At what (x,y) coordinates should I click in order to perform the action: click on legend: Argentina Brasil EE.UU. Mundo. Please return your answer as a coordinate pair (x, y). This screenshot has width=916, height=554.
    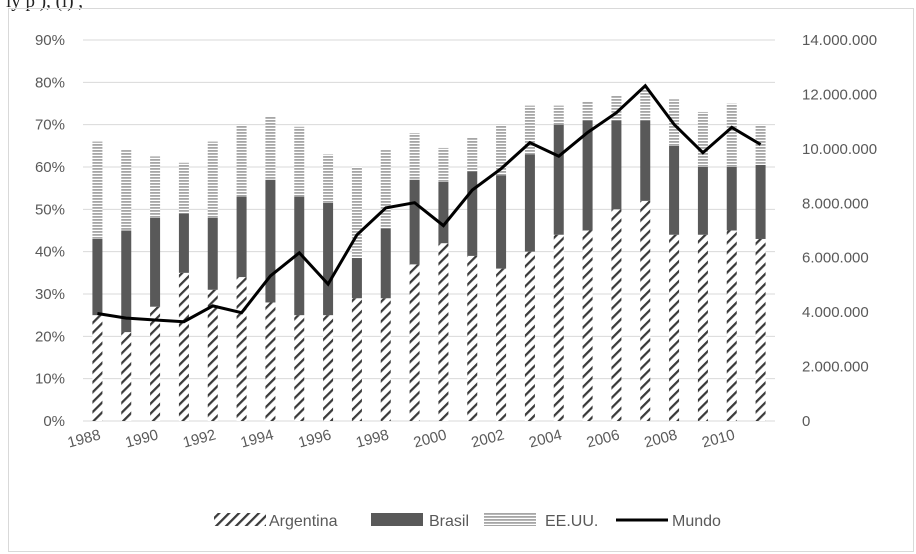
    Looking at the image, I should click on (467, 521).